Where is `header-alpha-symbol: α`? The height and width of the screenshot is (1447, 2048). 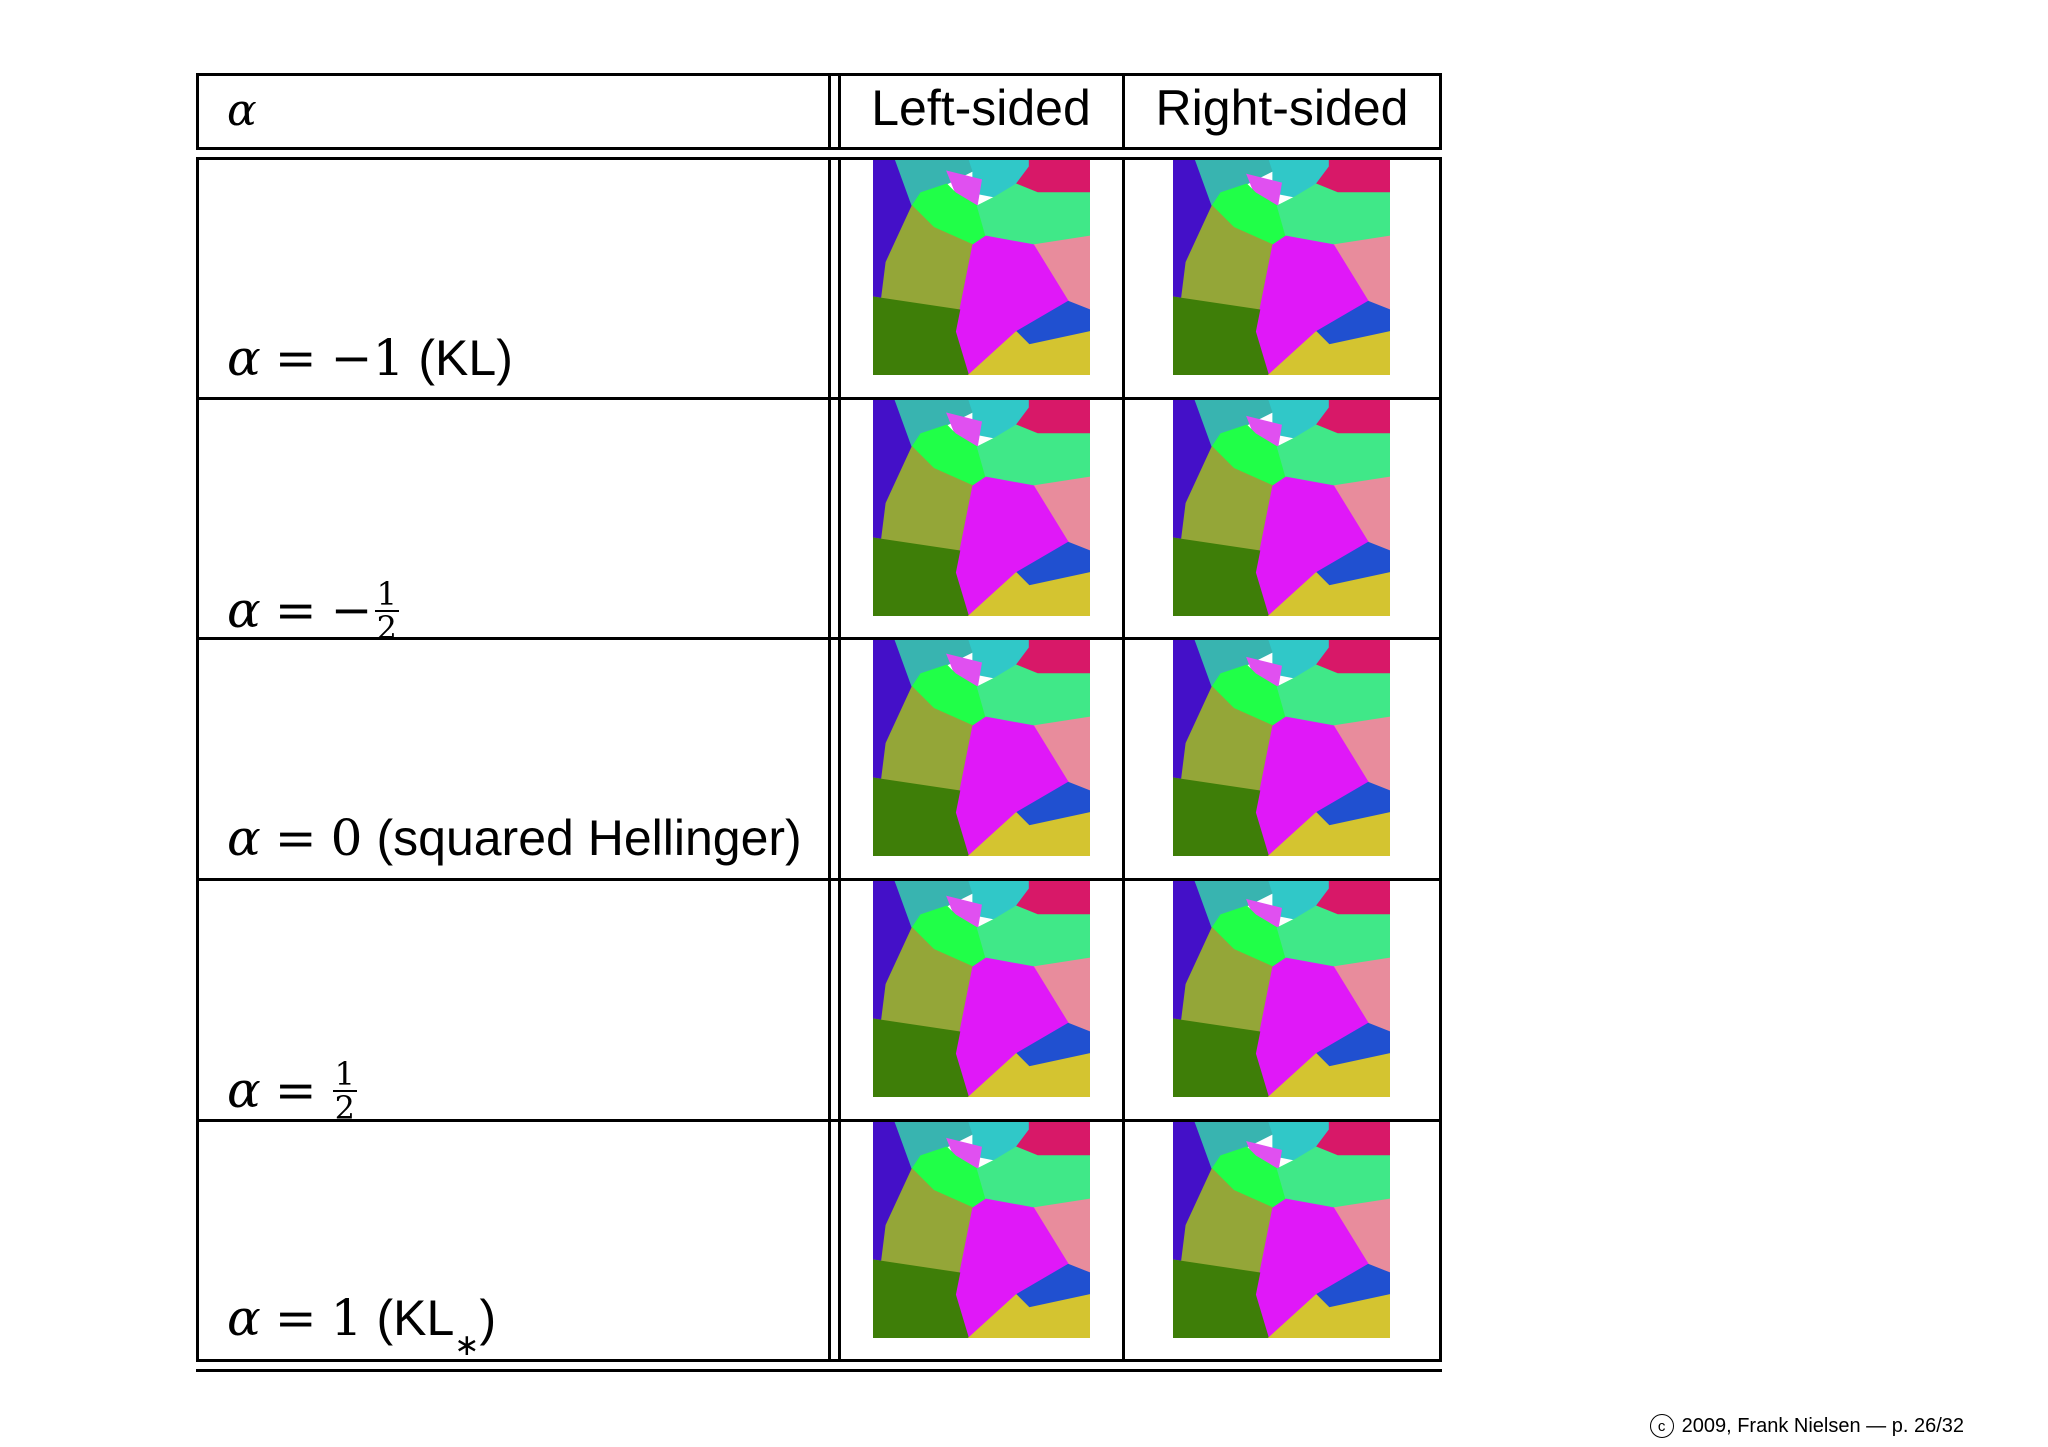 header-alpha-symbol: α is located at coordinates (242, 110).